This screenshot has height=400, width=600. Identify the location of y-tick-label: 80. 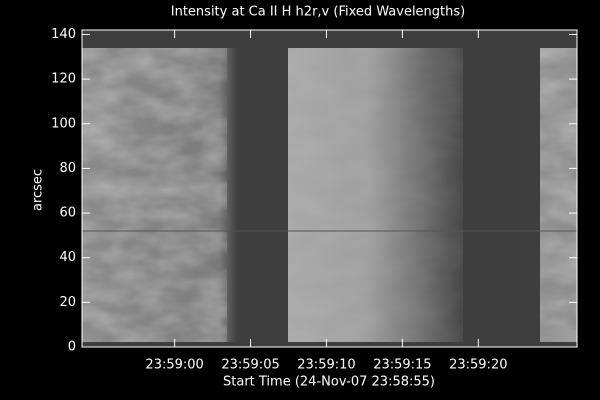
(67, 168).